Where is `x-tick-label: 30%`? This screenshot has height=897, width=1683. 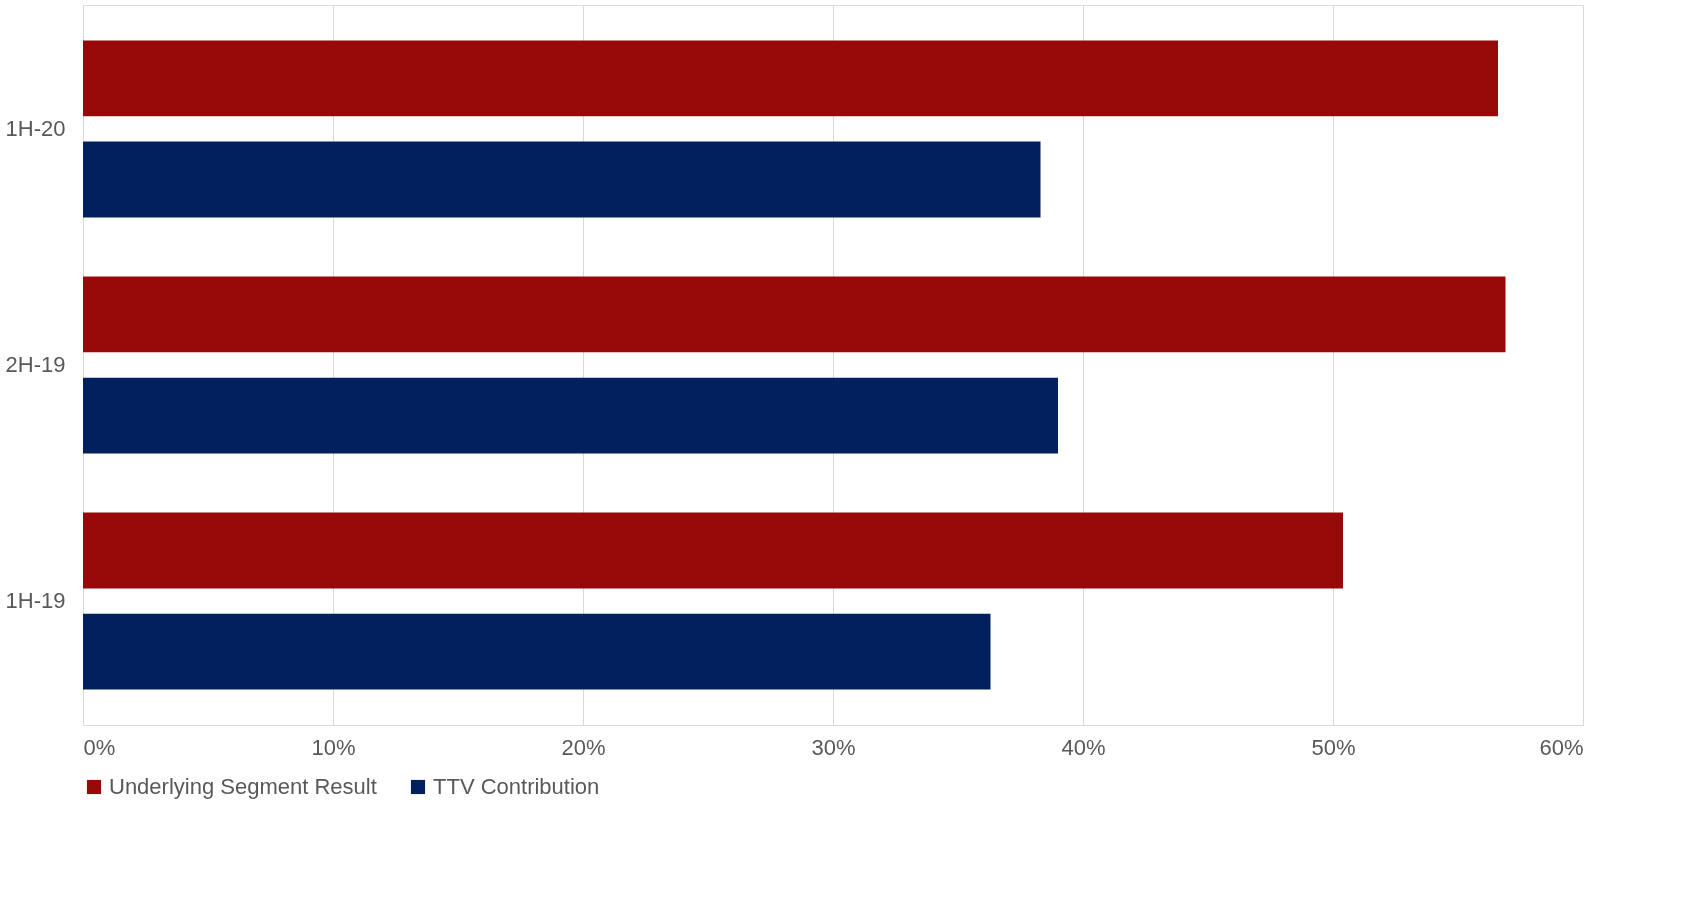 x-tick-label: 30% is located at coordinates (833, 747).